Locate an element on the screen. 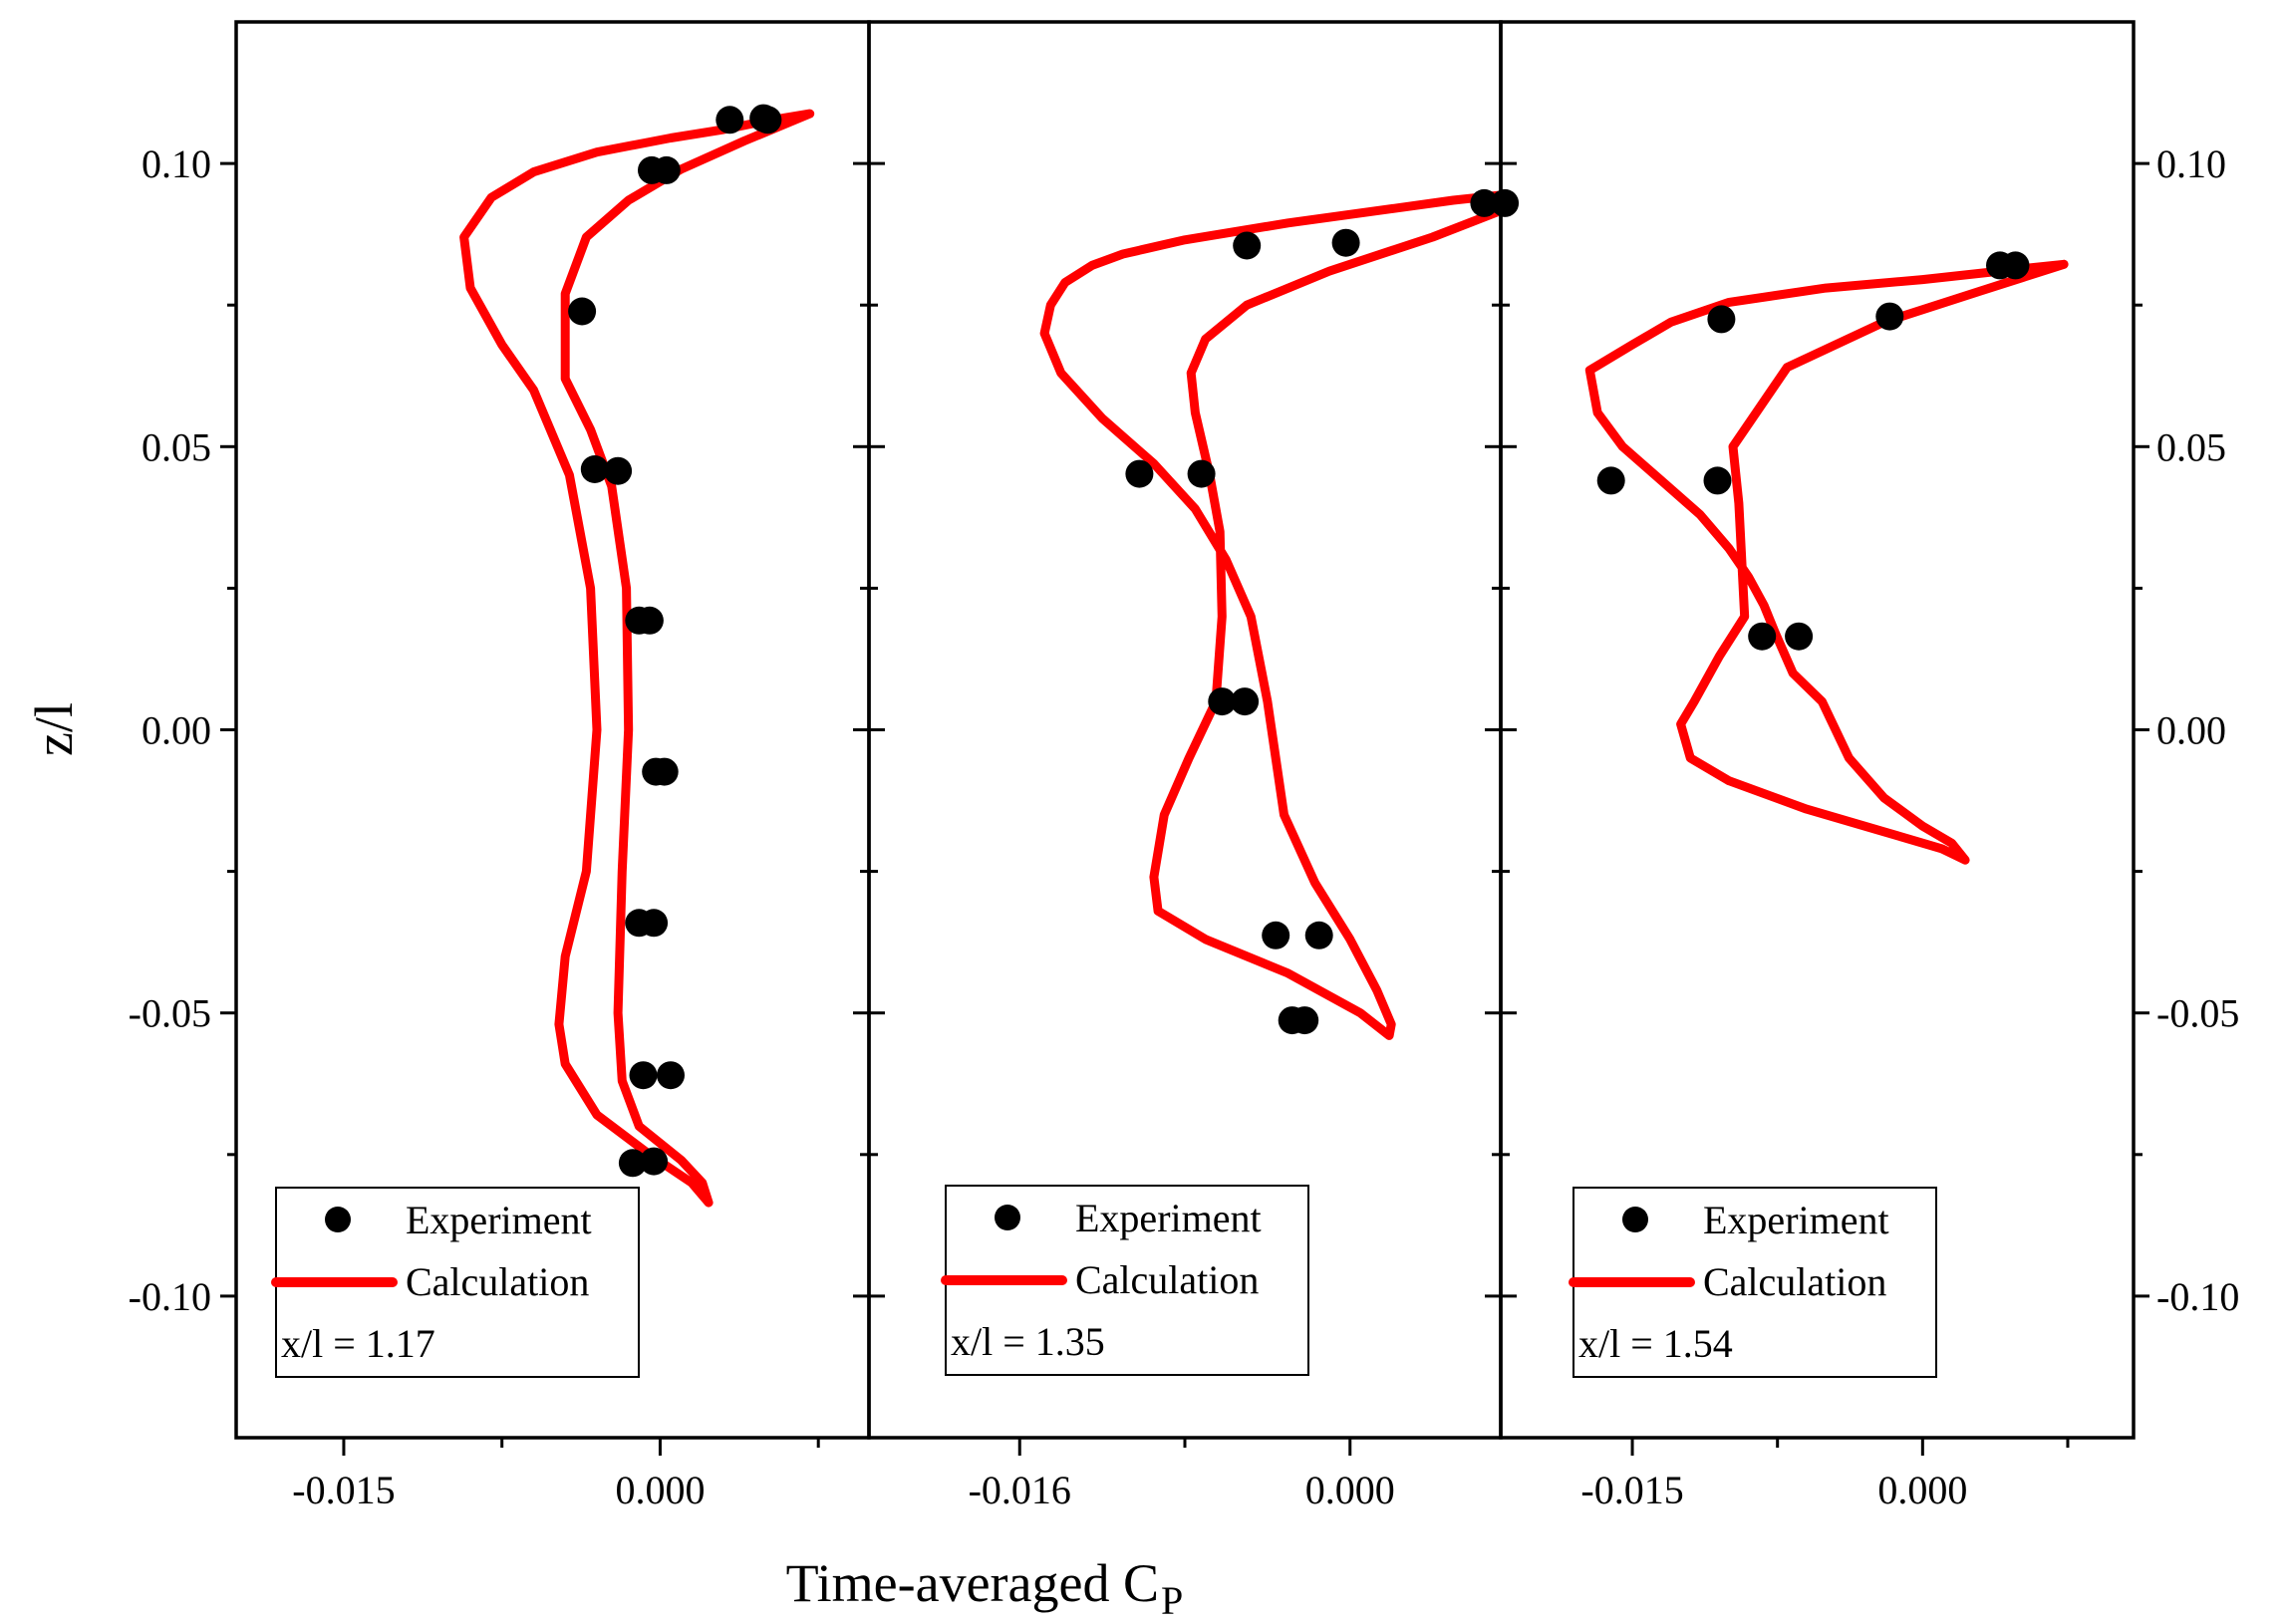 The image size is (2287, 1624). legend-station-label: x/l = 1.54 is located at coordinates (1655, 1344).